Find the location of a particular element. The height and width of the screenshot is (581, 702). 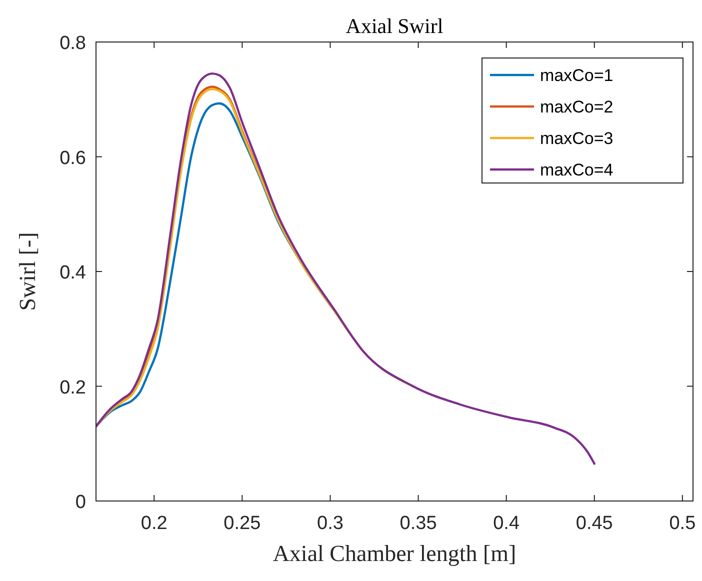

x-tick-label: 0.2 is located at coordinates (154, 523).